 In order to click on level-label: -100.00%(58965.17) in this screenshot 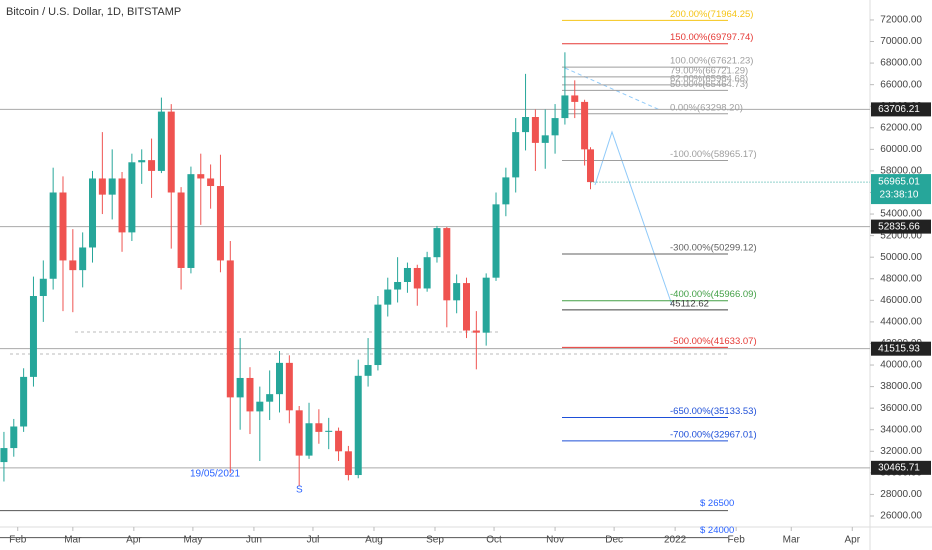, I will do `click(713, 154)`.